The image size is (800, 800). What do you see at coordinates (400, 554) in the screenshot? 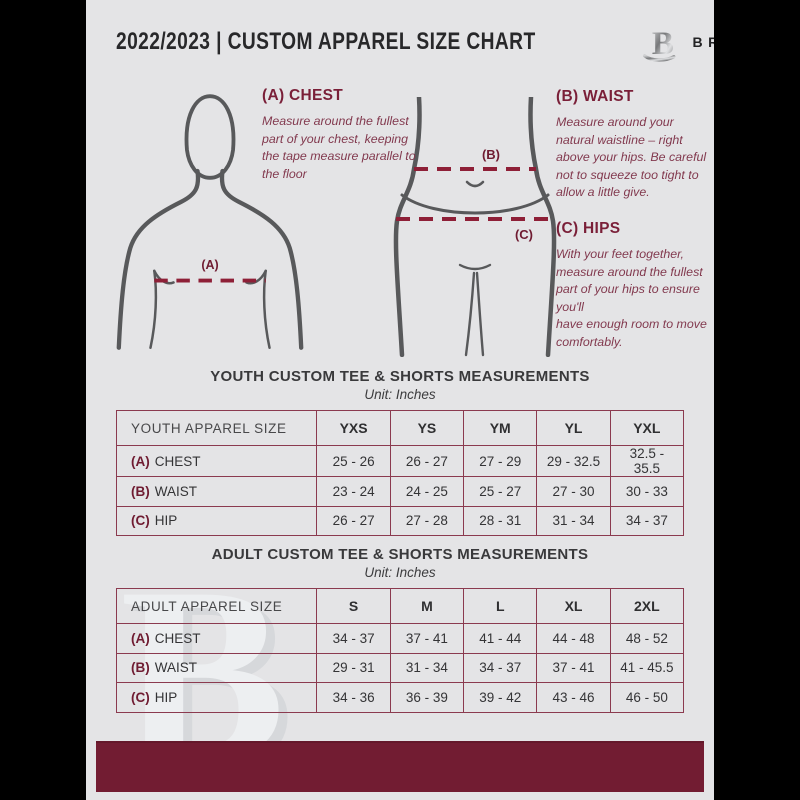
I see `adult-table-title: ADULT CUSTOM TEE & SHORTS MEASUREMENTS` at bounding box center [400, 554].